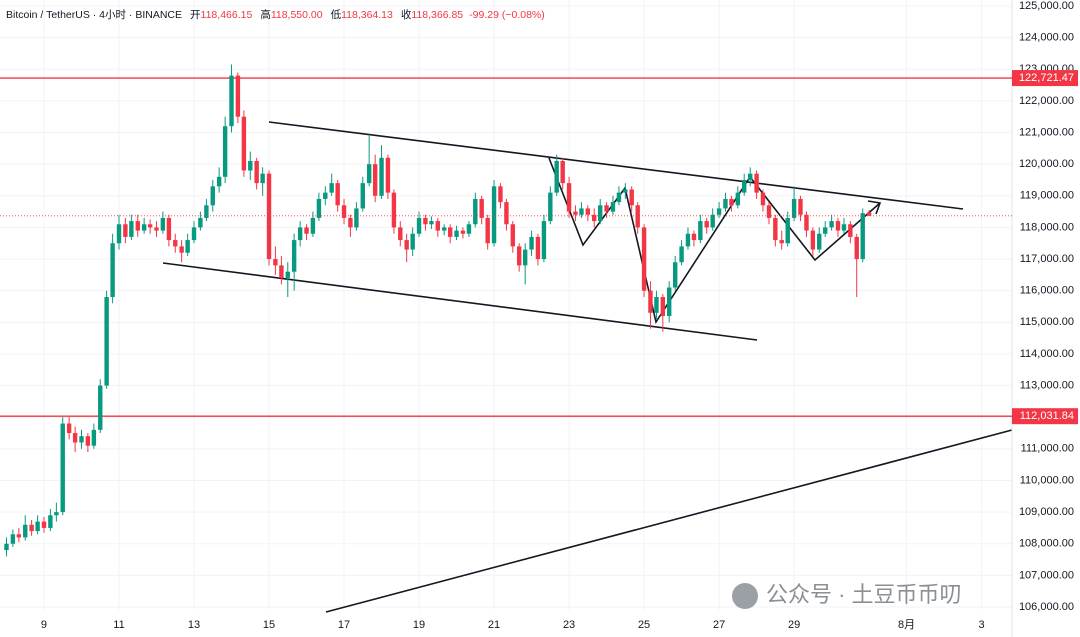 The image size is (1080, 637). Describe the element at coordinates (616, 165) in the screenshot. I see `trend-line` at that location.